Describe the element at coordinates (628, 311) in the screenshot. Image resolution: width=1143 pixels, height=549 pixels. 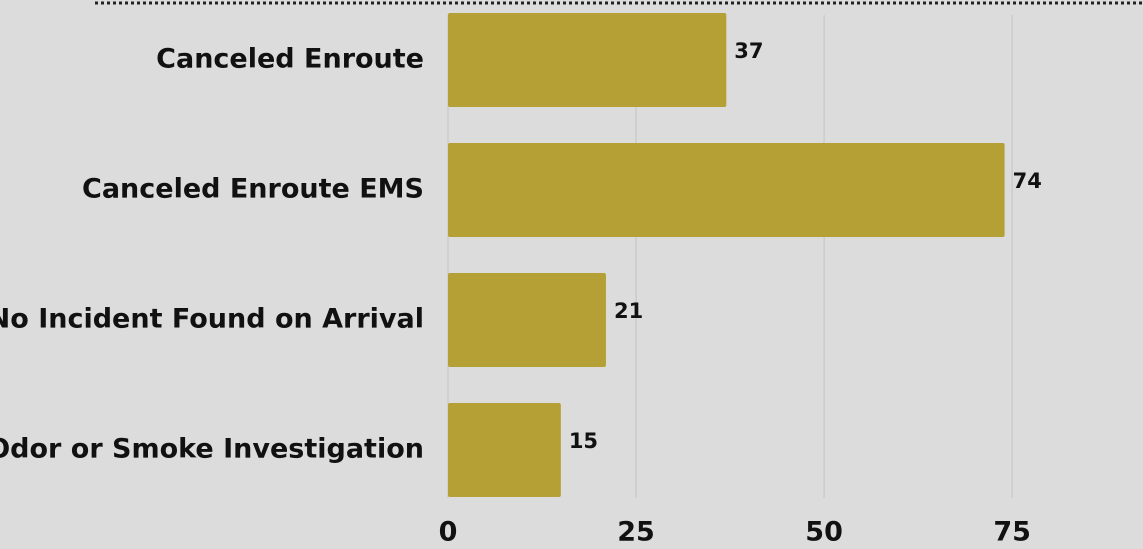
I see `value-label: 21` at that location.